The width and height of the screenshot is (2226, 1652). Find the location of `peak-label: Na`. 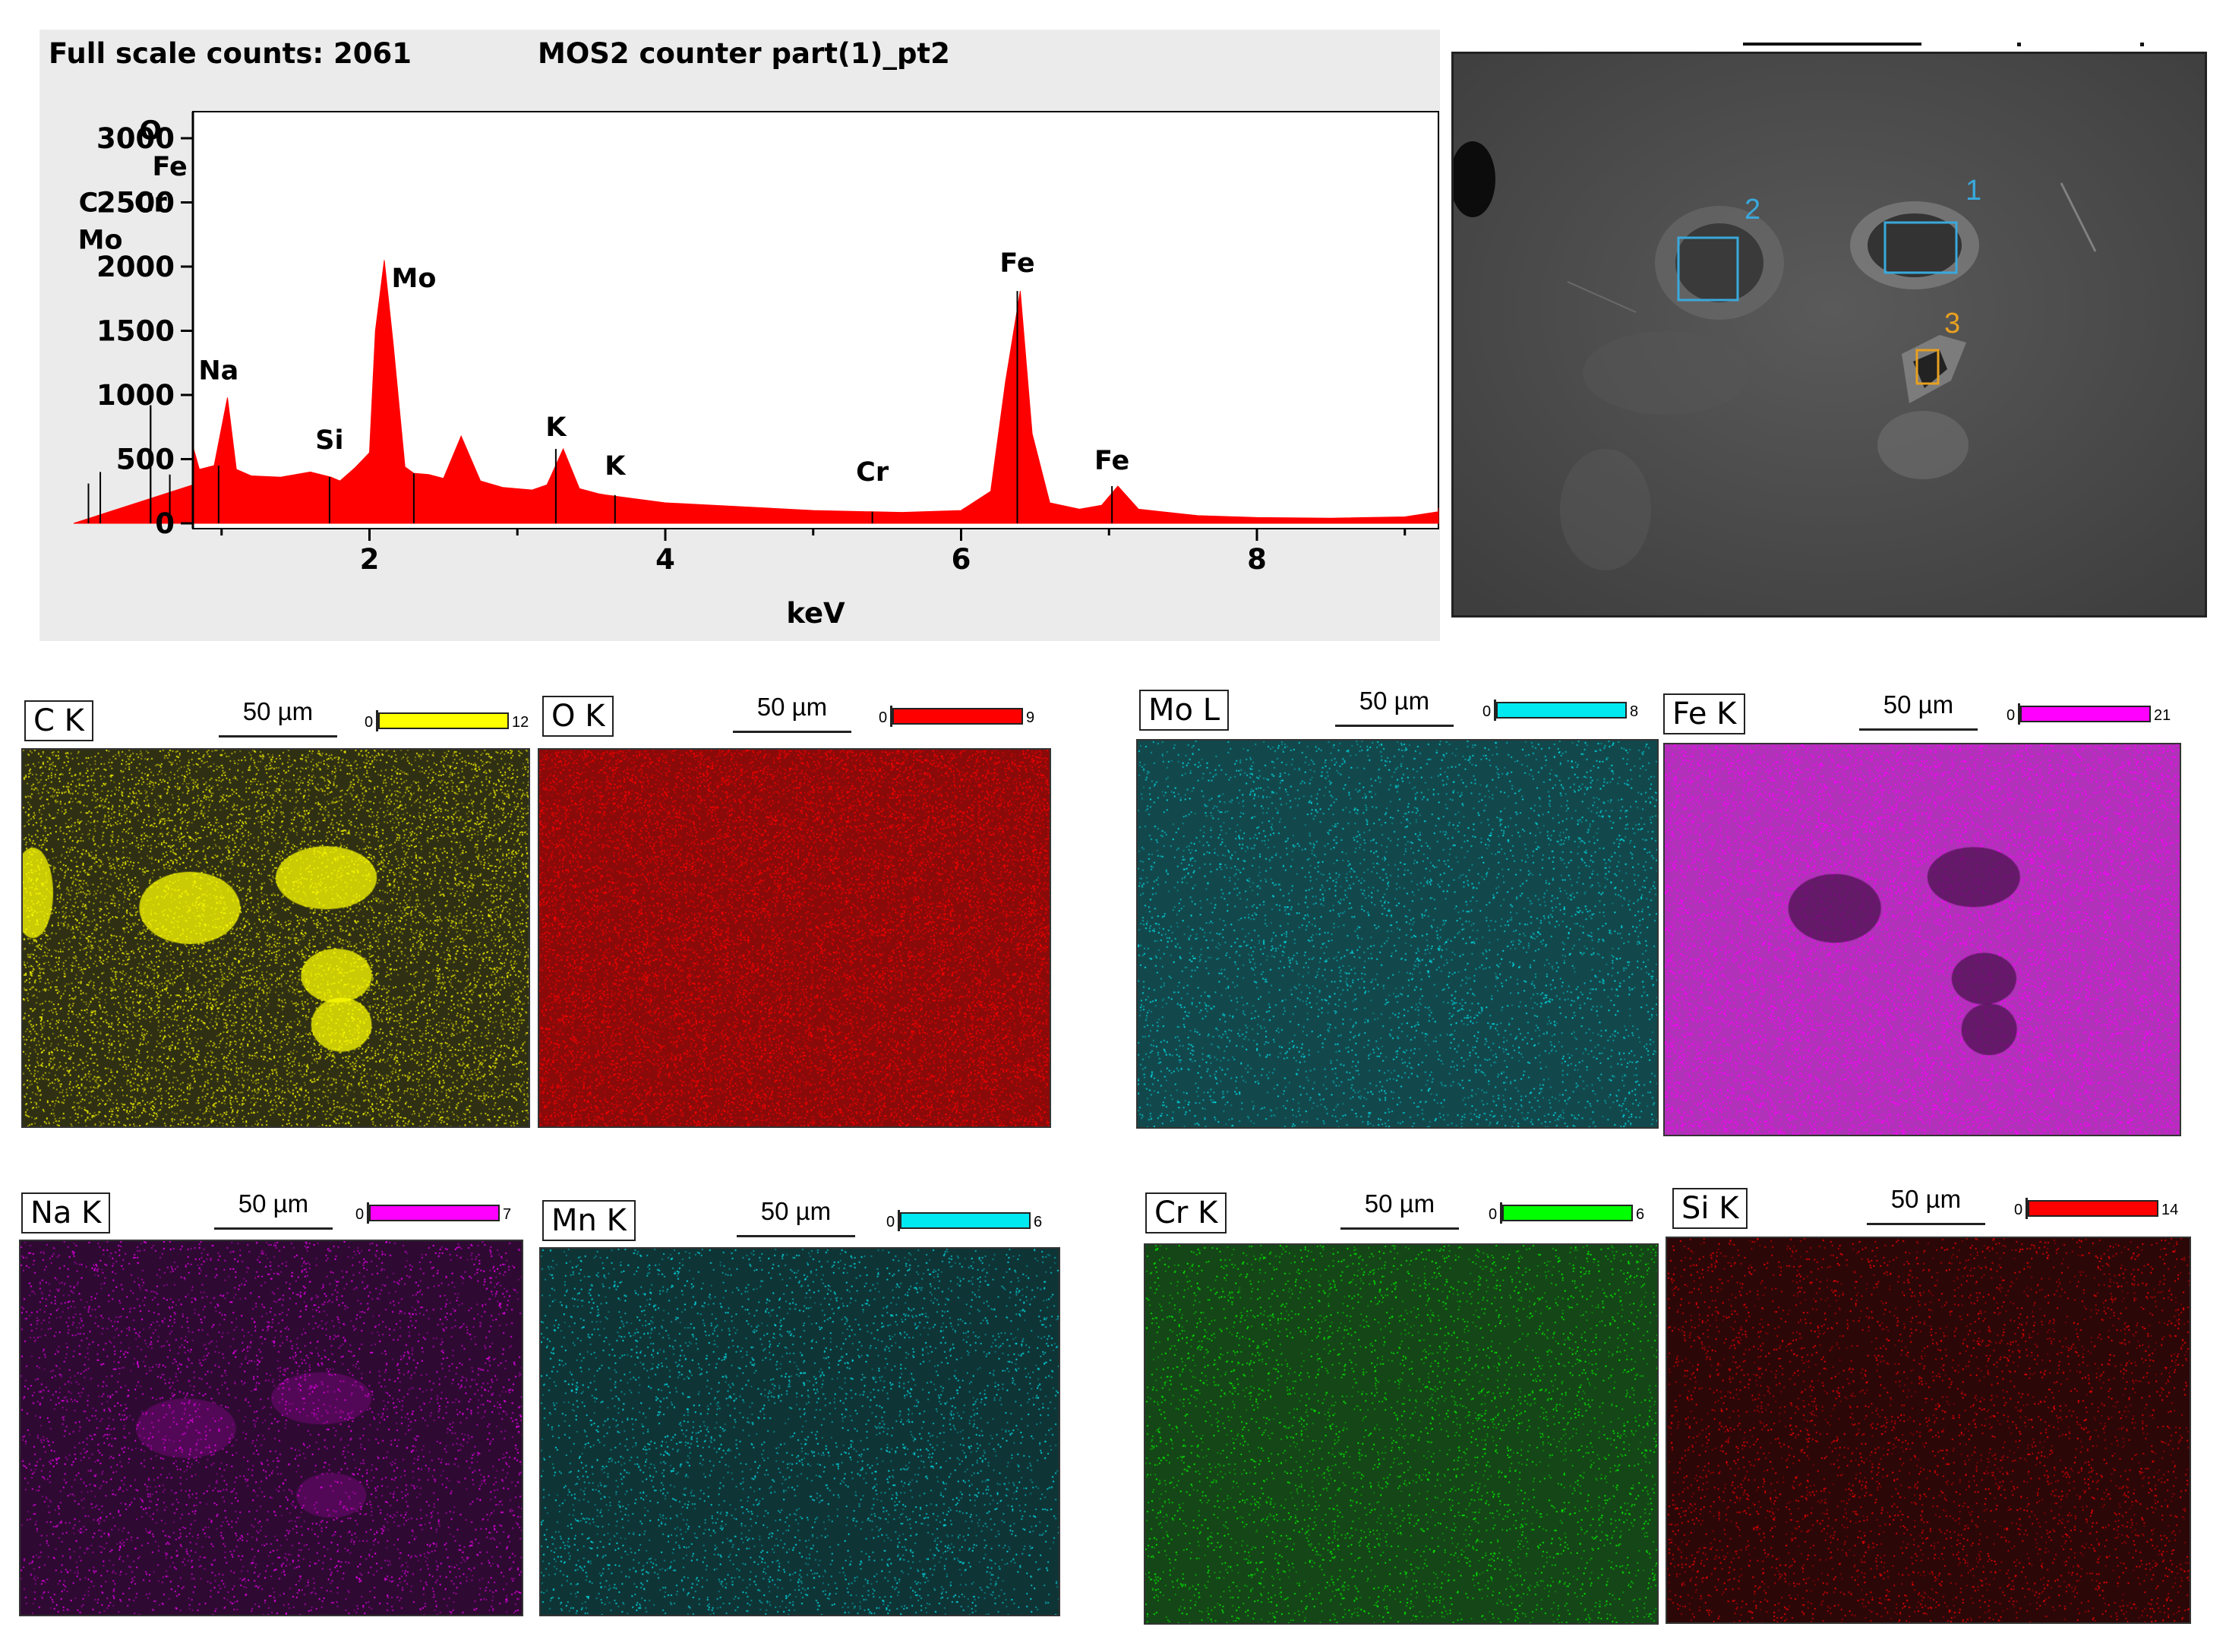

peak-label: Na is located at coordinates (218, 371).